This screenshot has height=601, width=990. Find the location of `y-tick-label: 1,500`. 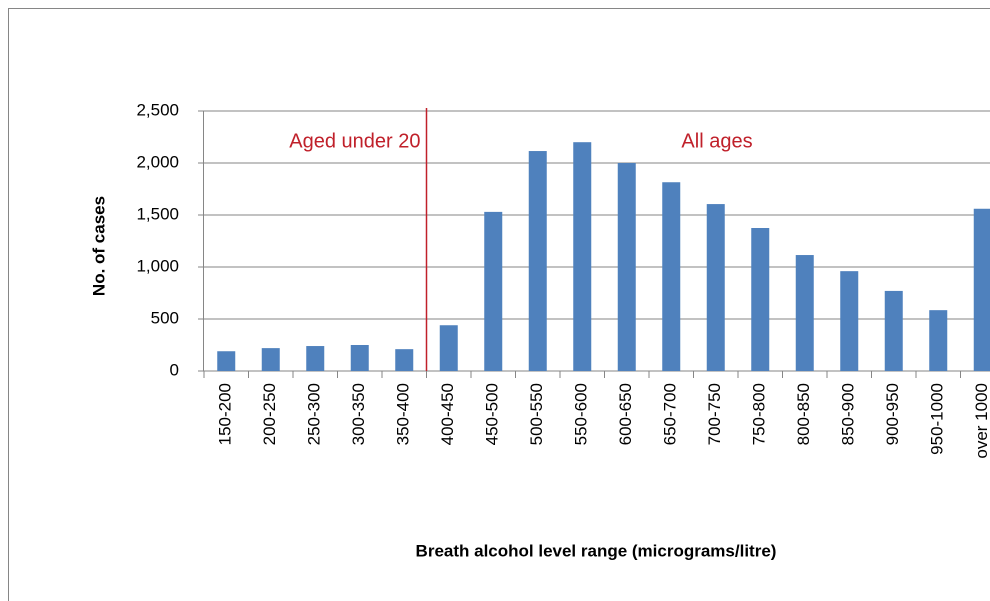

y-tick-label: 1,500 is located at coordinates (157, 213).